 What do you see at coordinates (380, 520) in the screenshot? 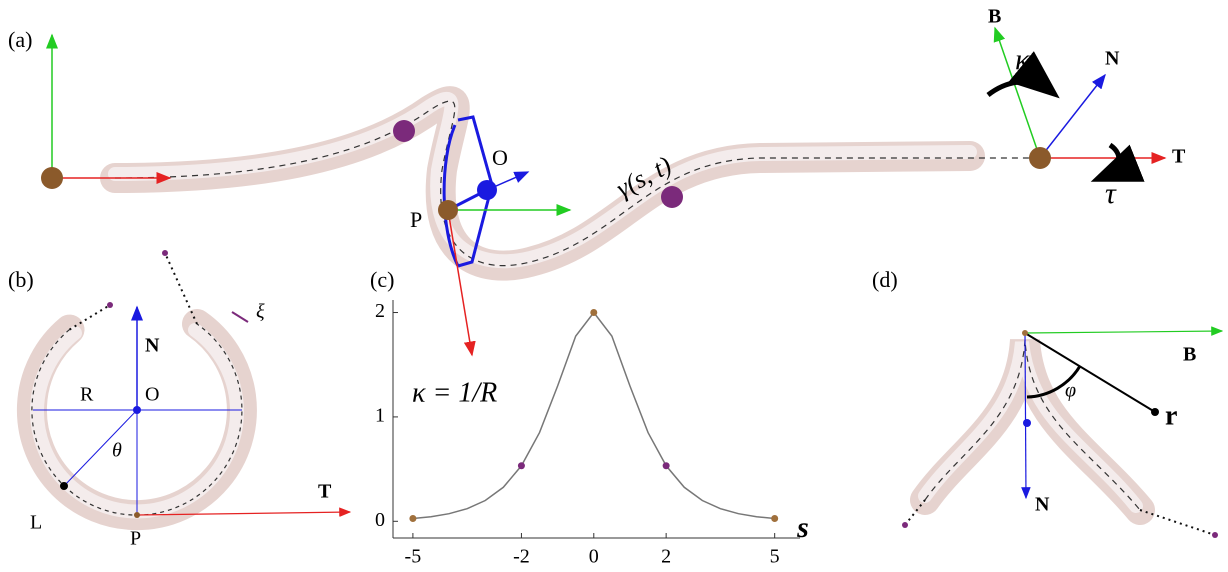
I see `y-tick-label: 0` at bounding box center [380, 520].